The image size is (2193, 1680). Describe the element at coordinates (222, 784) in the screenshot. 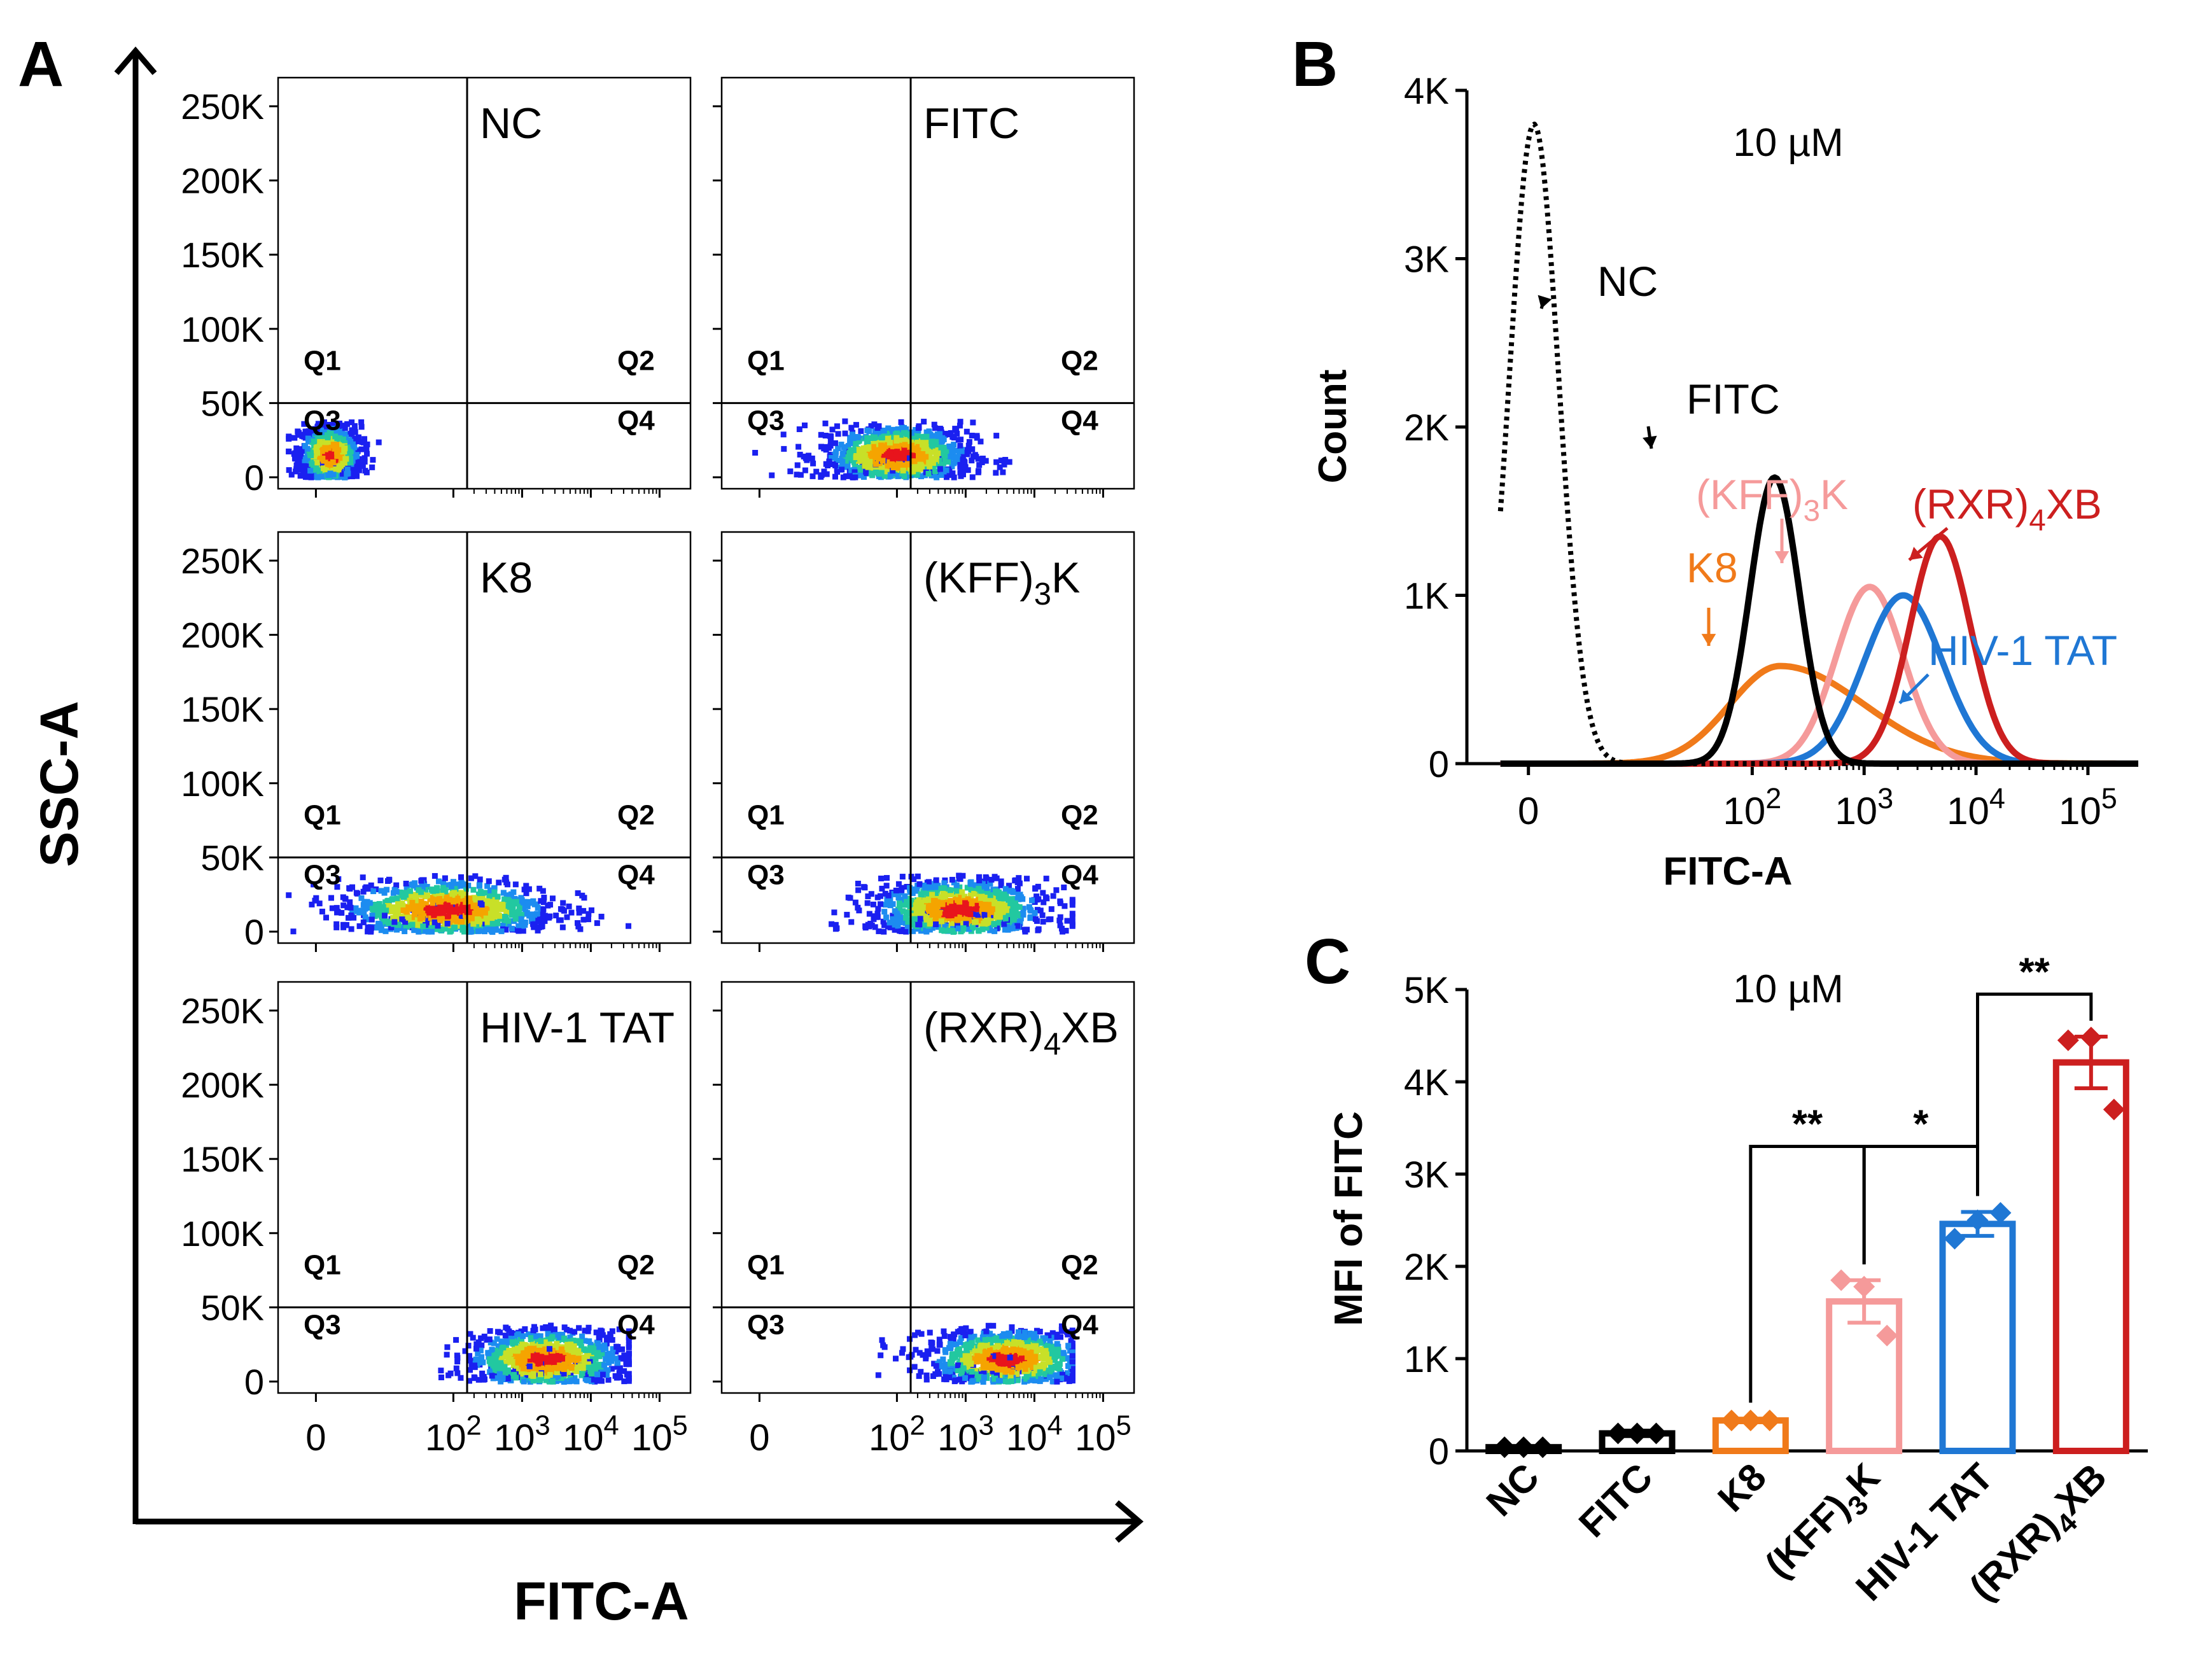

I see `y-tick-label: 100K` at that location.